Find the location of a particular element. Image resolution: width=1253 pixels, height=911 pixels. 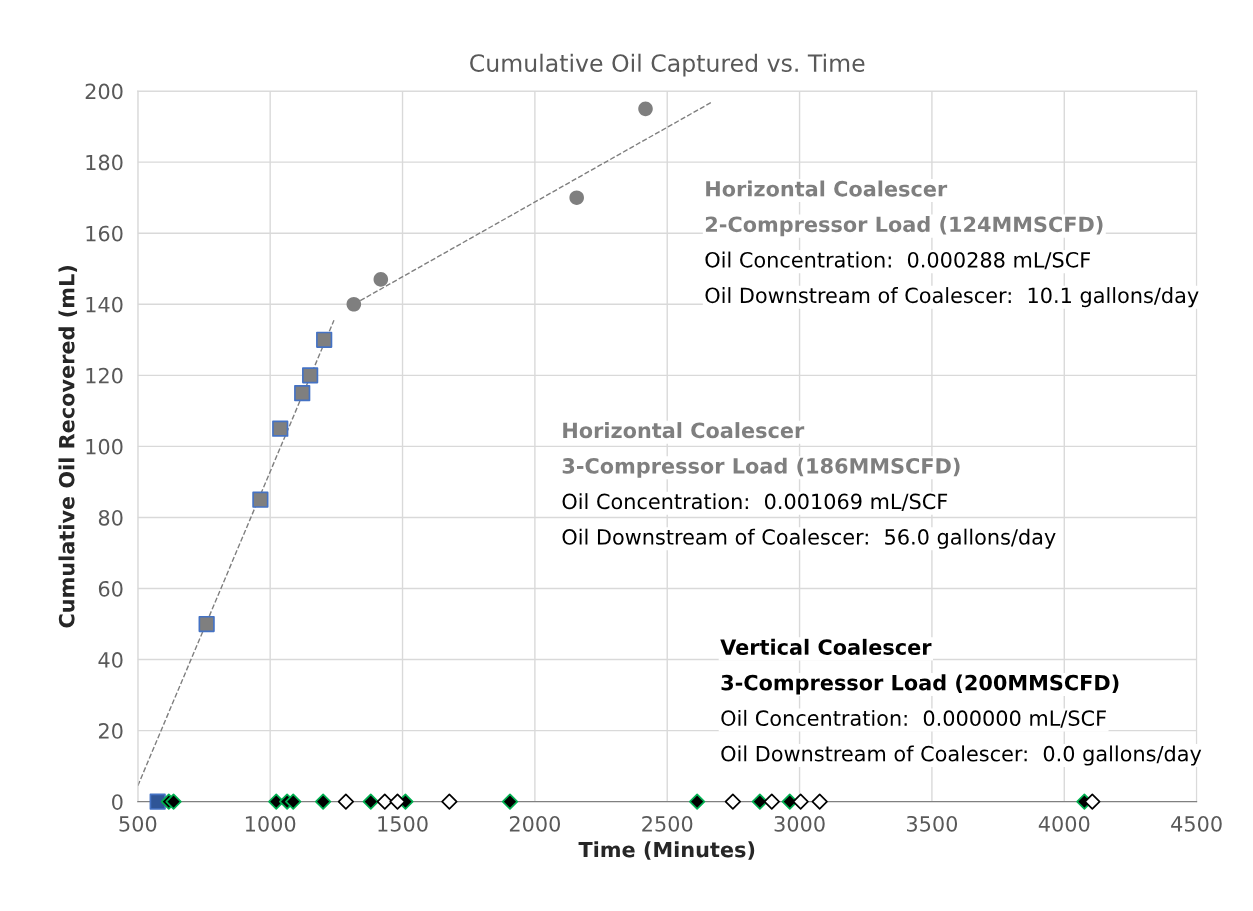

y-axis-title: Cumulative Oil Recovered (mL) is located at coordinates (68, 447).